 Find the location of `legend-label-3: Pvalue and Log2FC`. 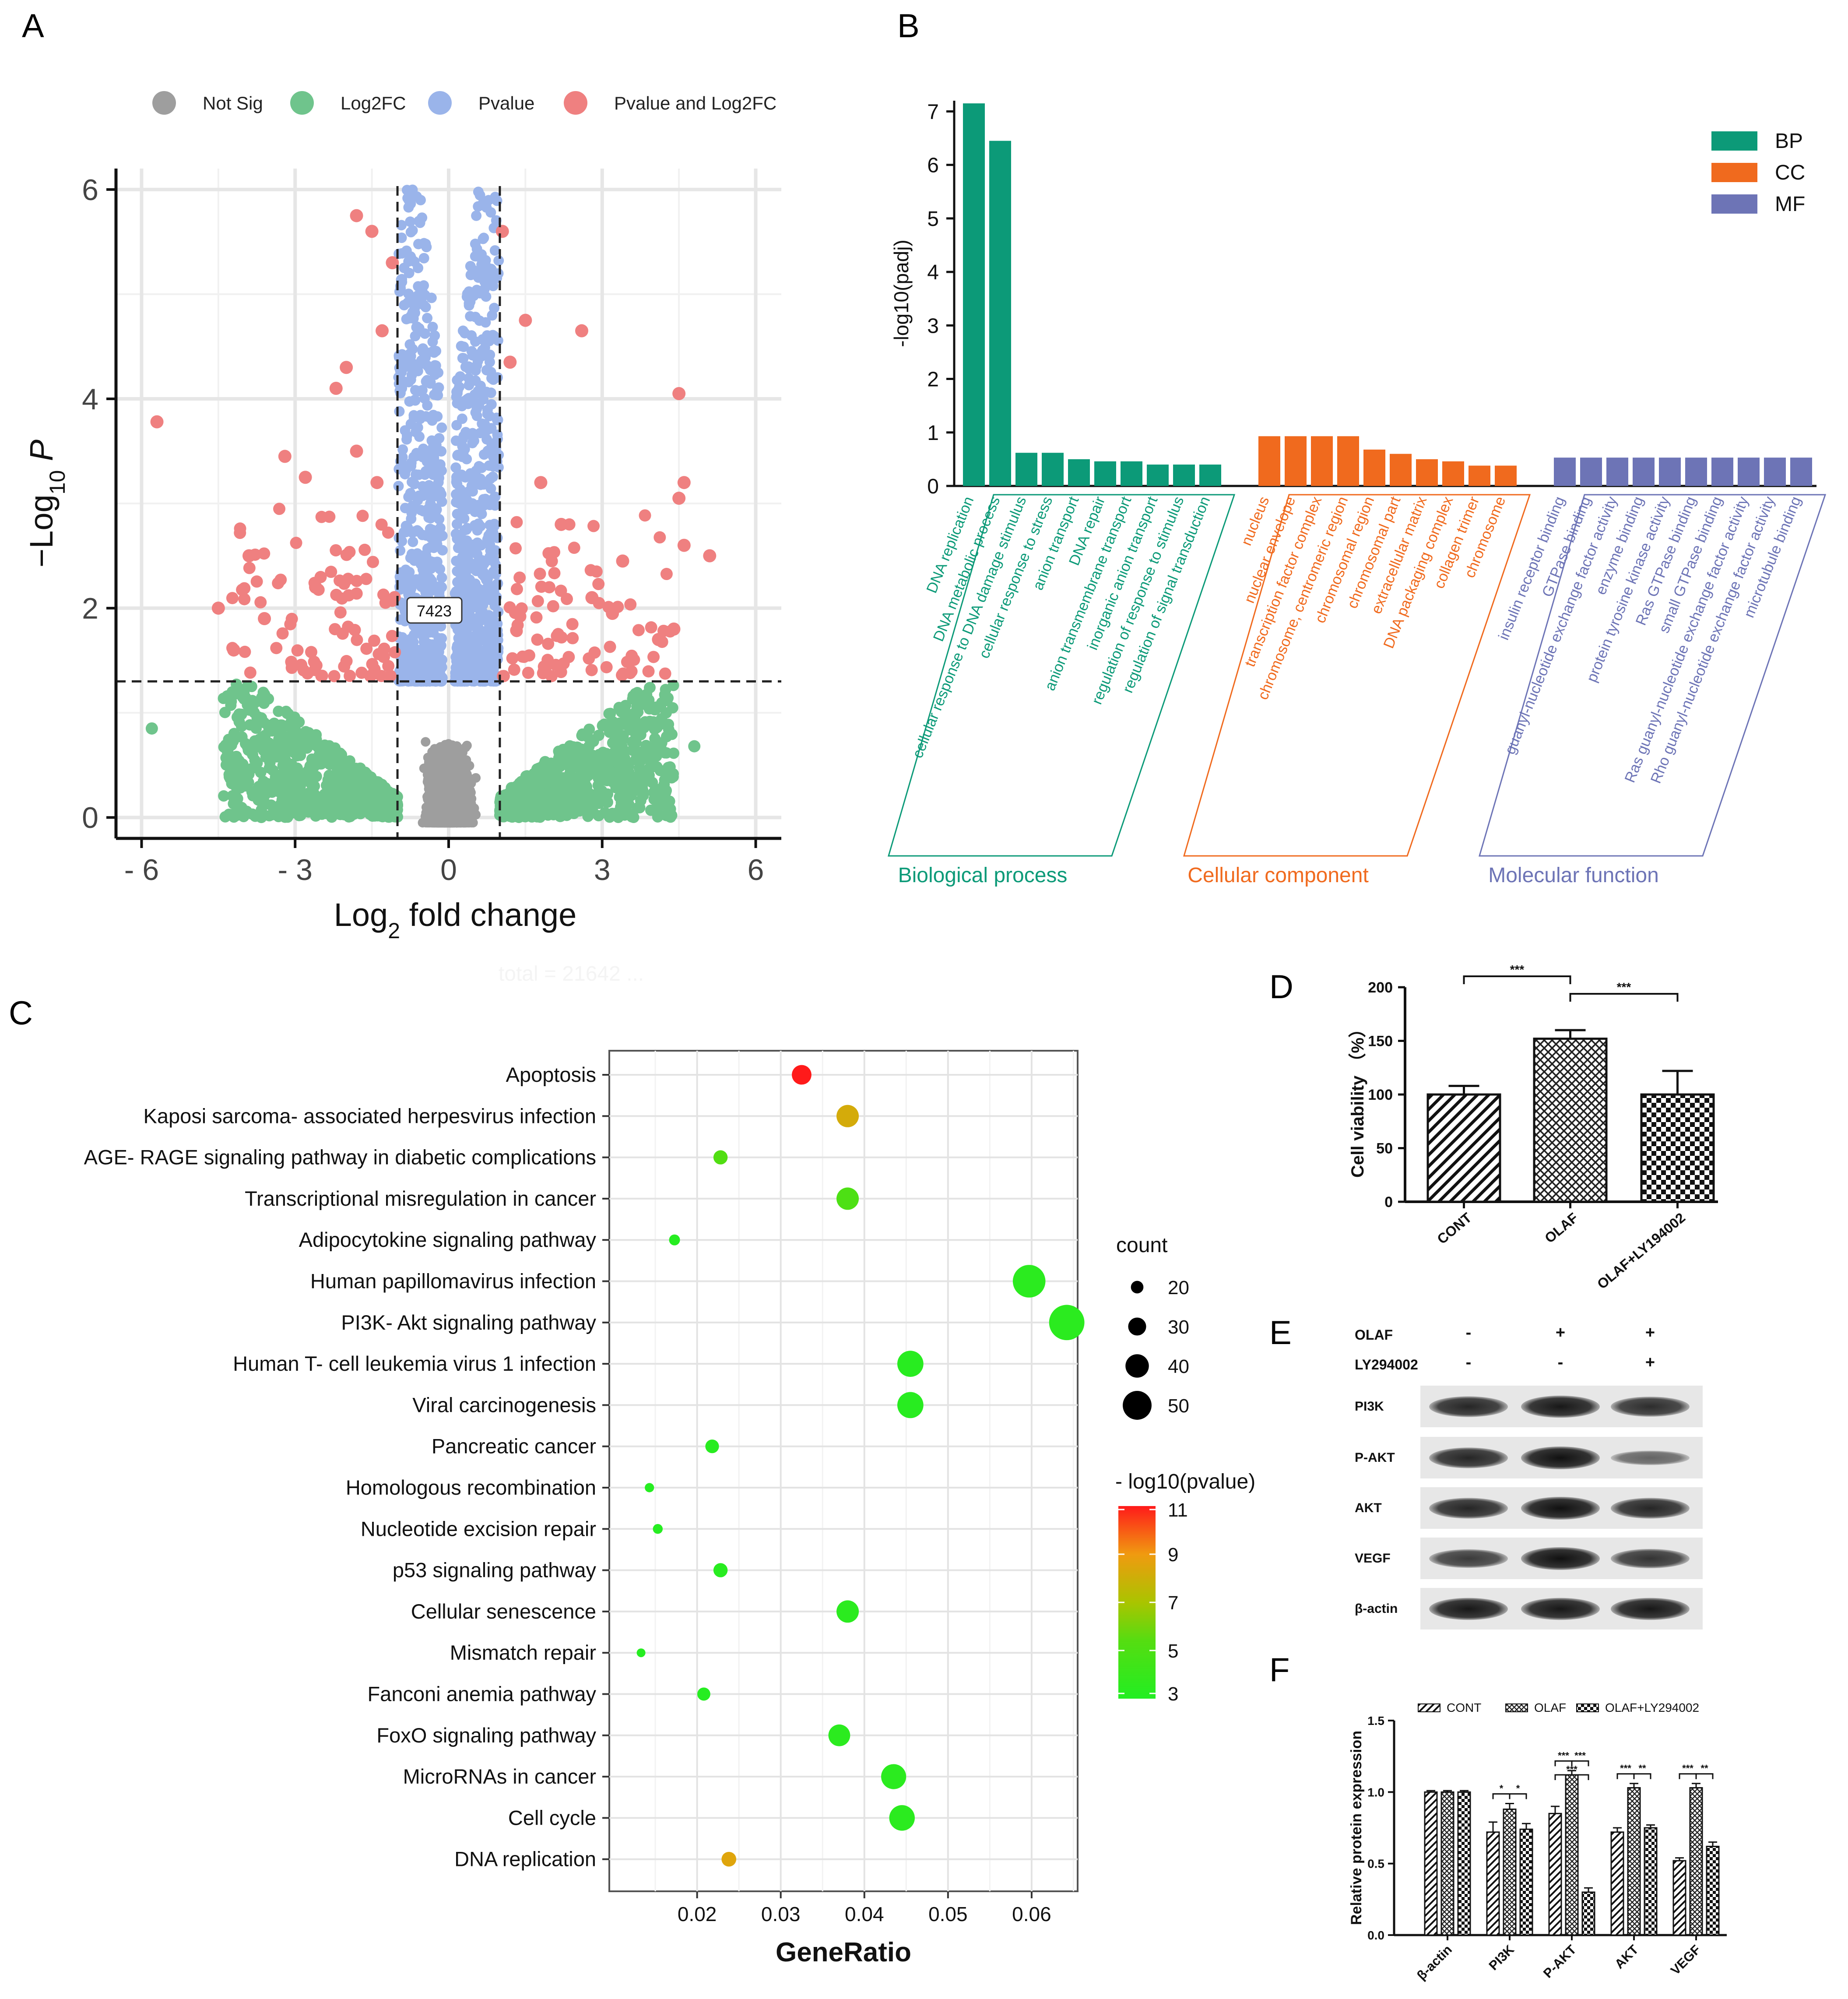

legend-label-3: Pvalue and Log2FC is located at coordinates (695, 103).